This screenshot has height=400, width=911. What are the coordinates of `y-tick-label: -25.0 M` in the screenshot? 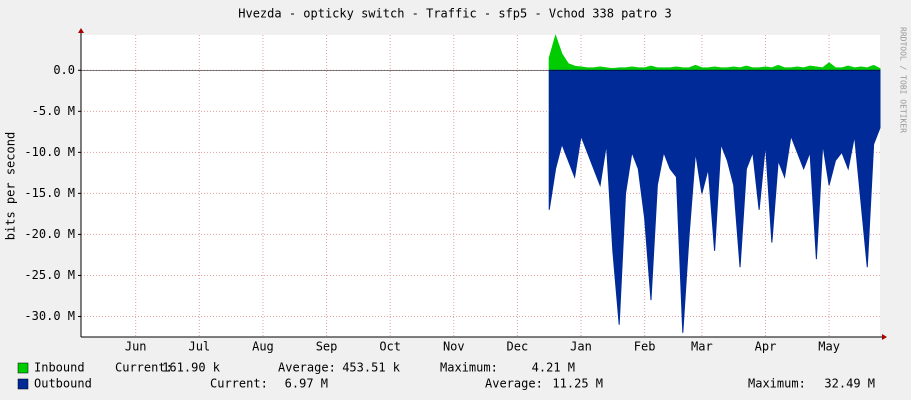 It's located at (49, 275).